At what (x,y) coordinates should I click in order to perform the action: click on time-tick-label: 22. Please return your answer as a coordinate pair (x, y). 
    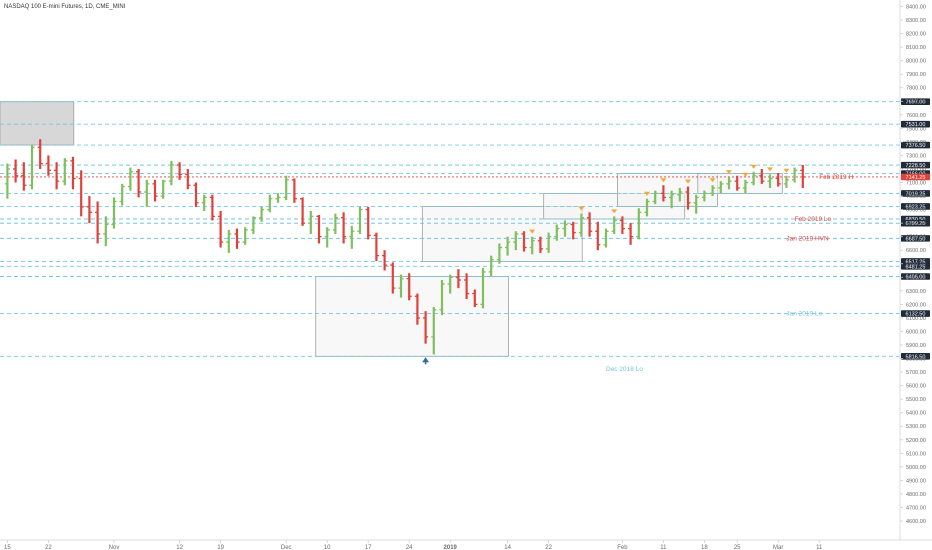
    Looking at the image, I should click on (48, 547).